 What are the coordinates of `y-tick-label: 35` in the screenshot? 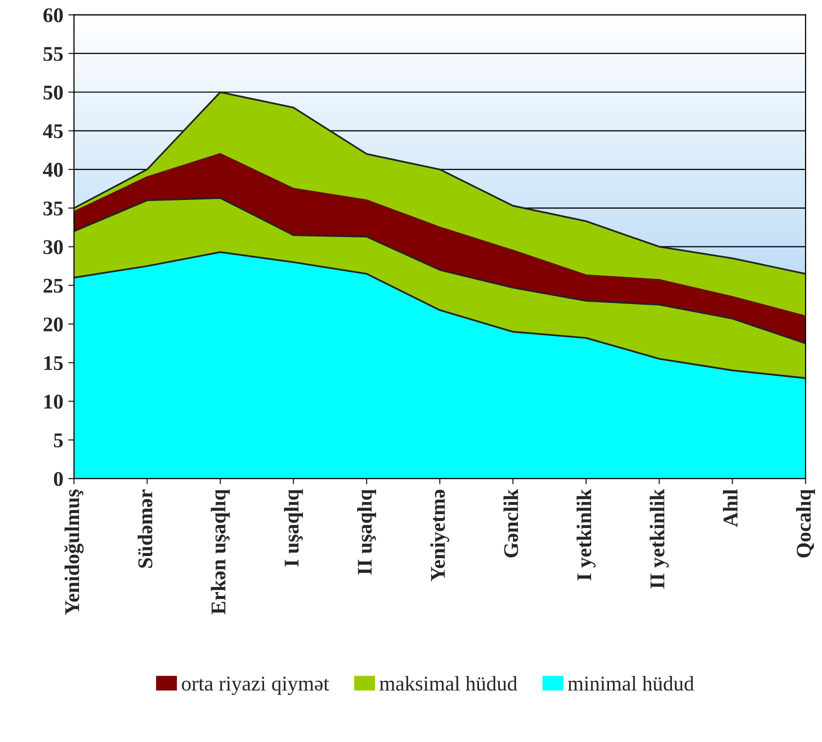 It's located at (53, 209).